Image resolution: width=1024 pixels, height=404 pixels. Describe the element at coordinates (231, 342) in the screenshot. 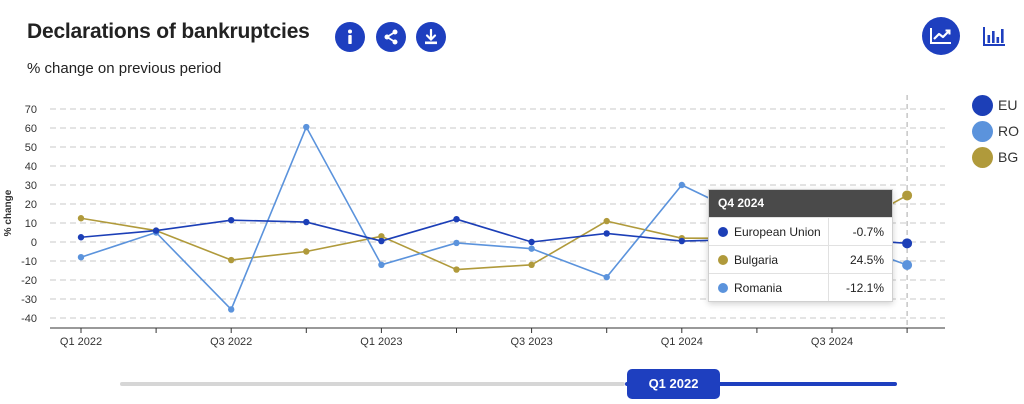

I see `x-tick-label: Q3 2022` at that location.